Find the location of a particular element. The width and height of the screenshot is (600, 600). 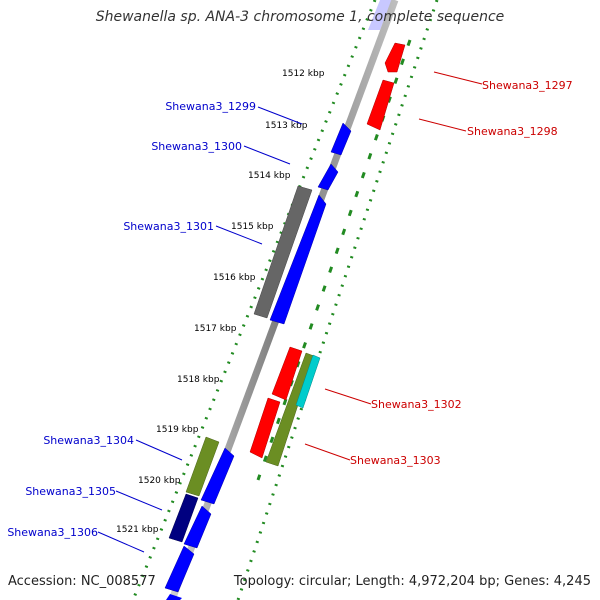

gene-label-shewana3-1301: Shewana3_1301 is located at coordinates (168, 226).